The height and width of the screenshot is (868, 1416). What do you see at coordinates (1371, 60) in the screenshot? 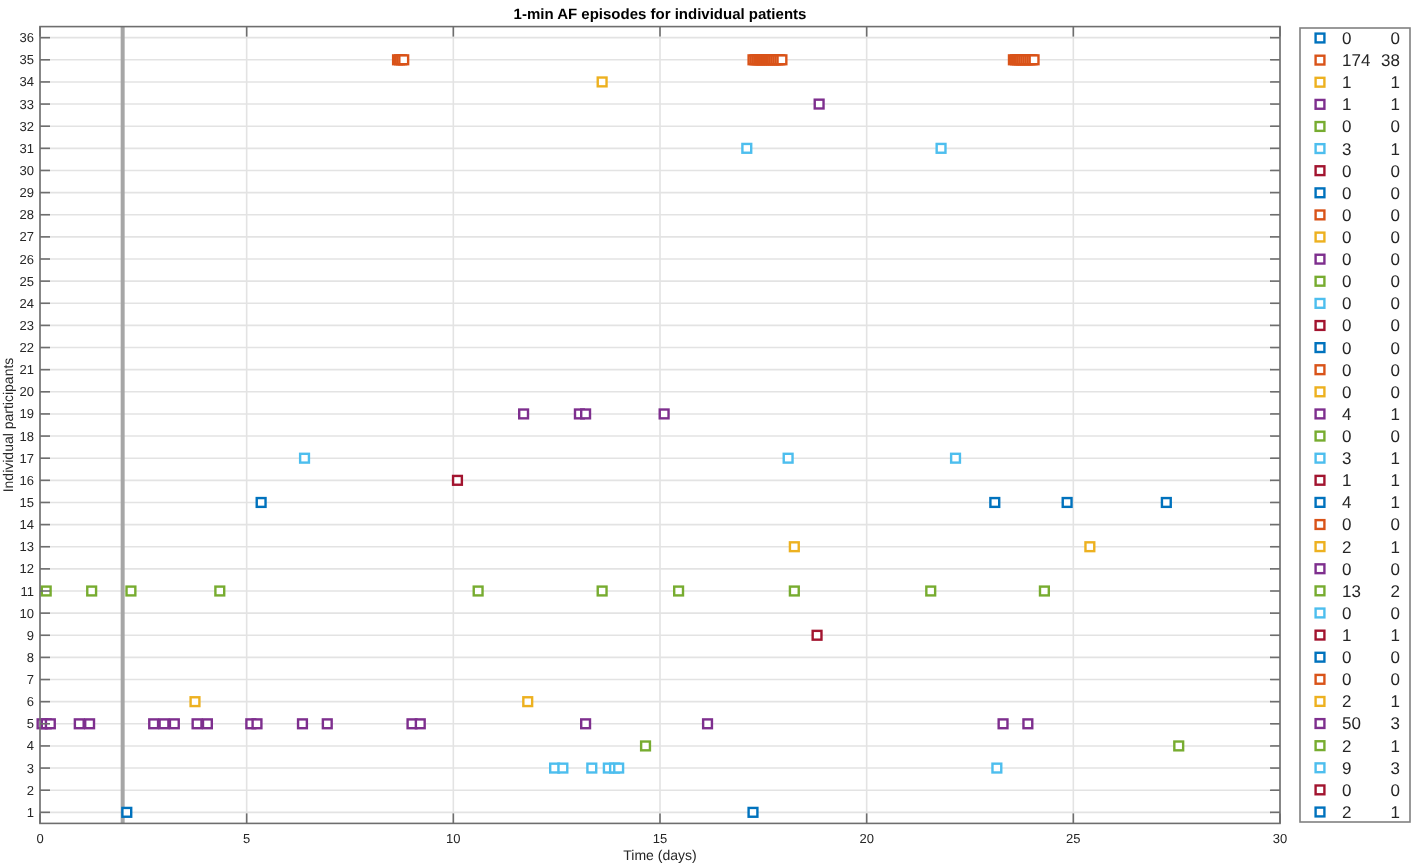
I see `legend-label: 174 38` at bounding box center [1371, 60].